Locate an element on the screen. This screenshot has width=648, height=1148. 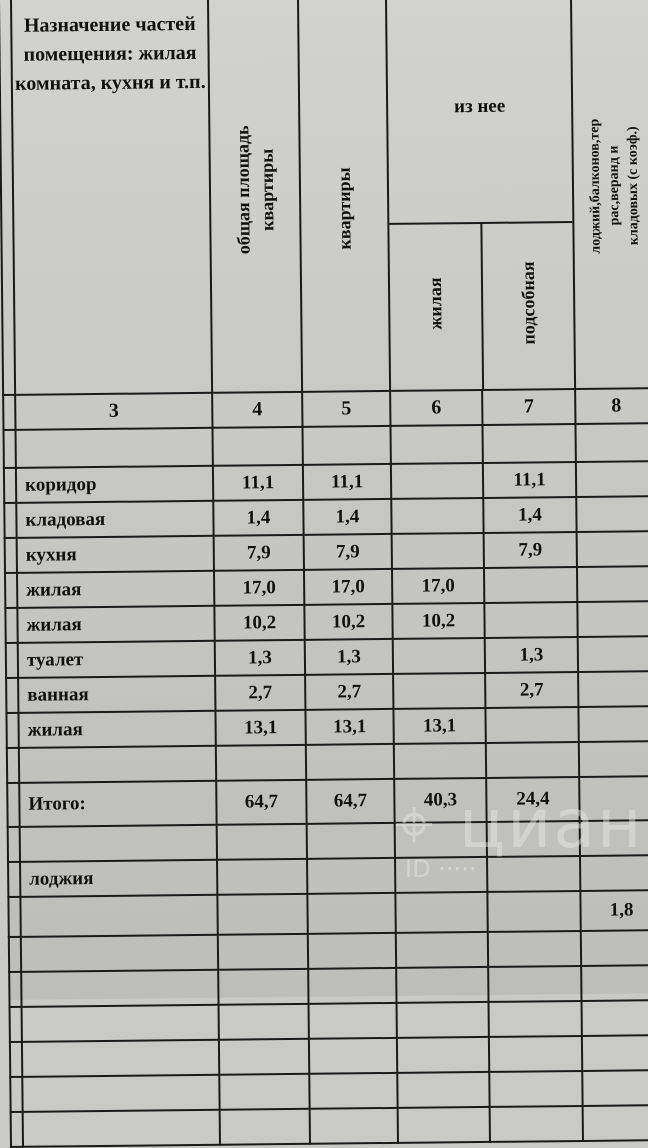
cian-watermark: ⌖ циан ID ····· is located at coordinates (519, 834).